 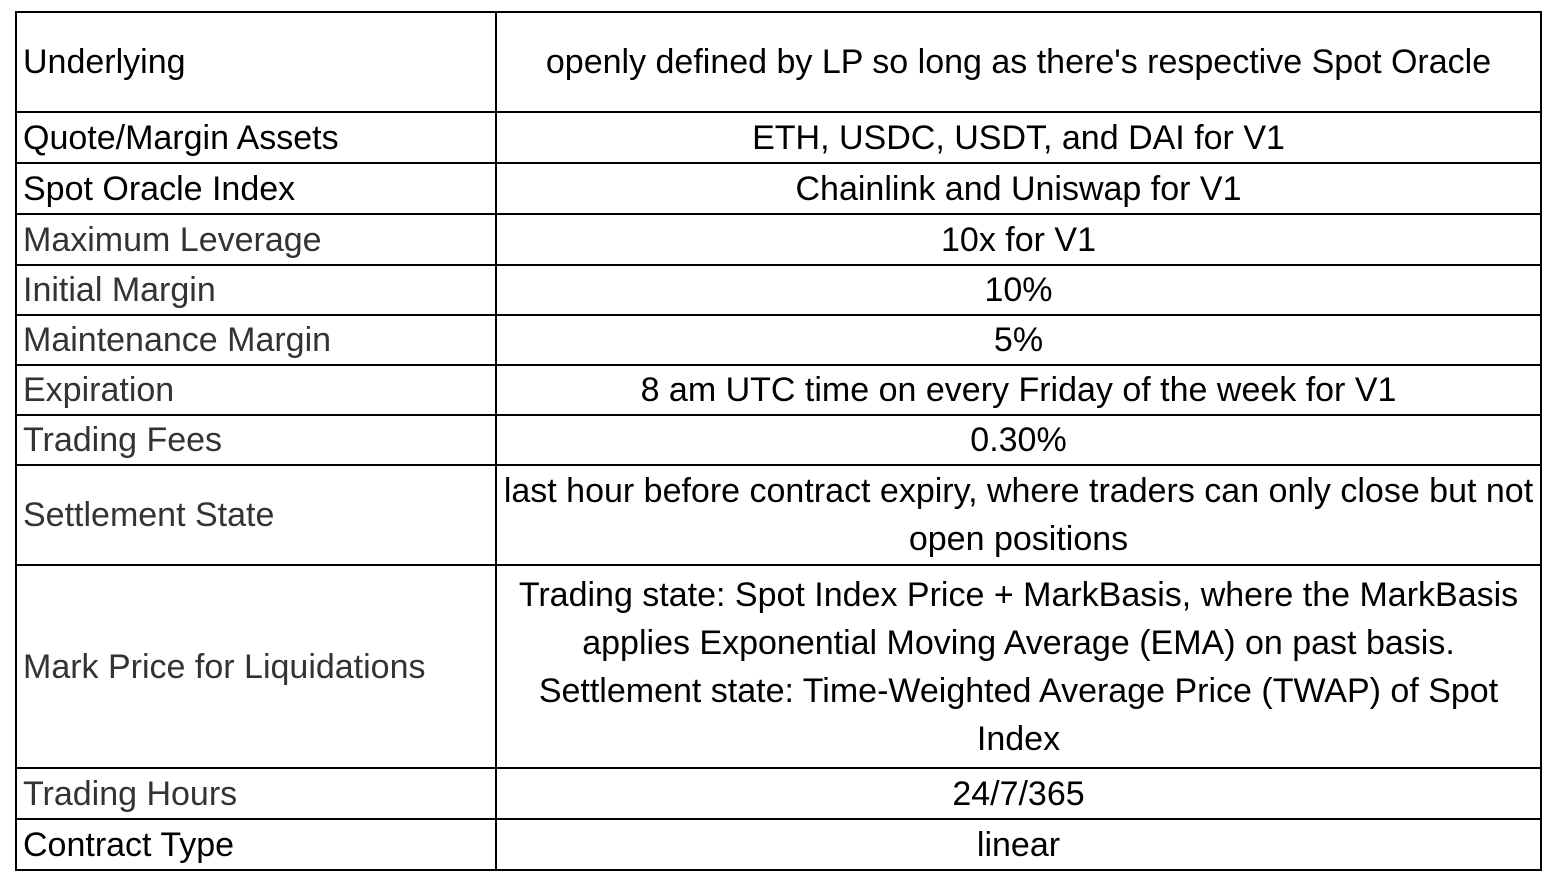 I want to click on row-label-initial-margin: Initial Margin, so click(x=256, y=290).